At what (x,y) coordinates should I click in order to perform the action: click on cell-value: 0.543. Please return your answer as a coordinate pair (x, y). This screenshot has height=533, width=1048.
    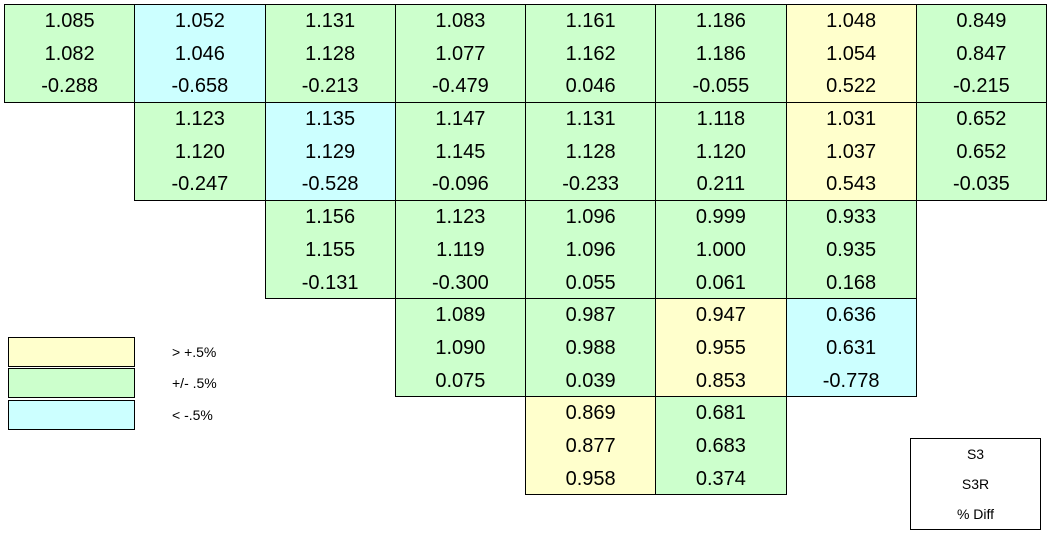
    Looking at the image, I should click on (851, 184).